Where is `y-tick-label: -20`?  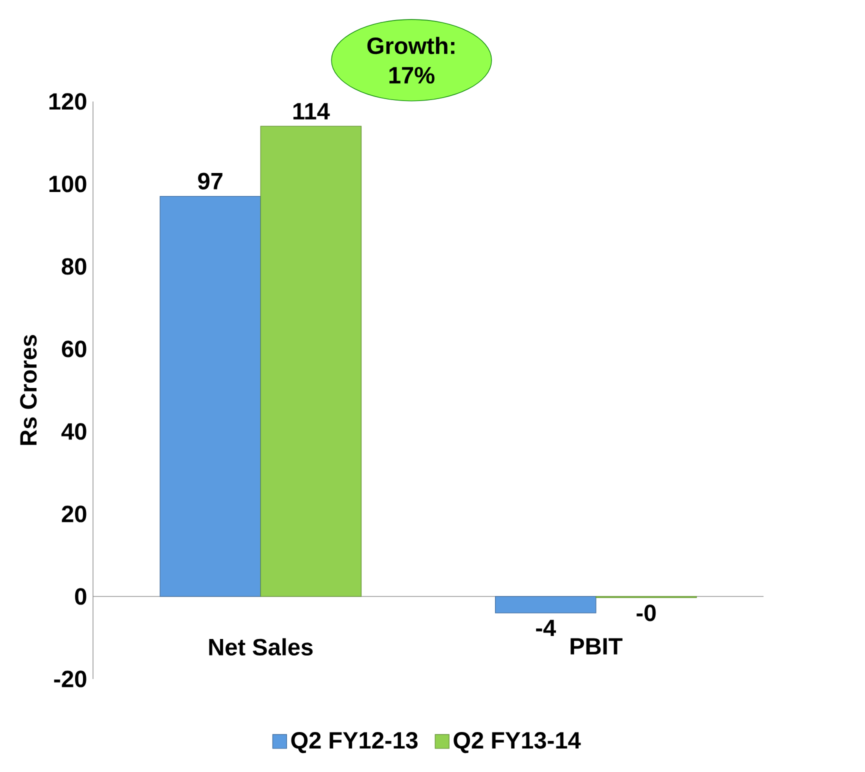
y-tick-label: -20 is located at coordinates (70, 679).